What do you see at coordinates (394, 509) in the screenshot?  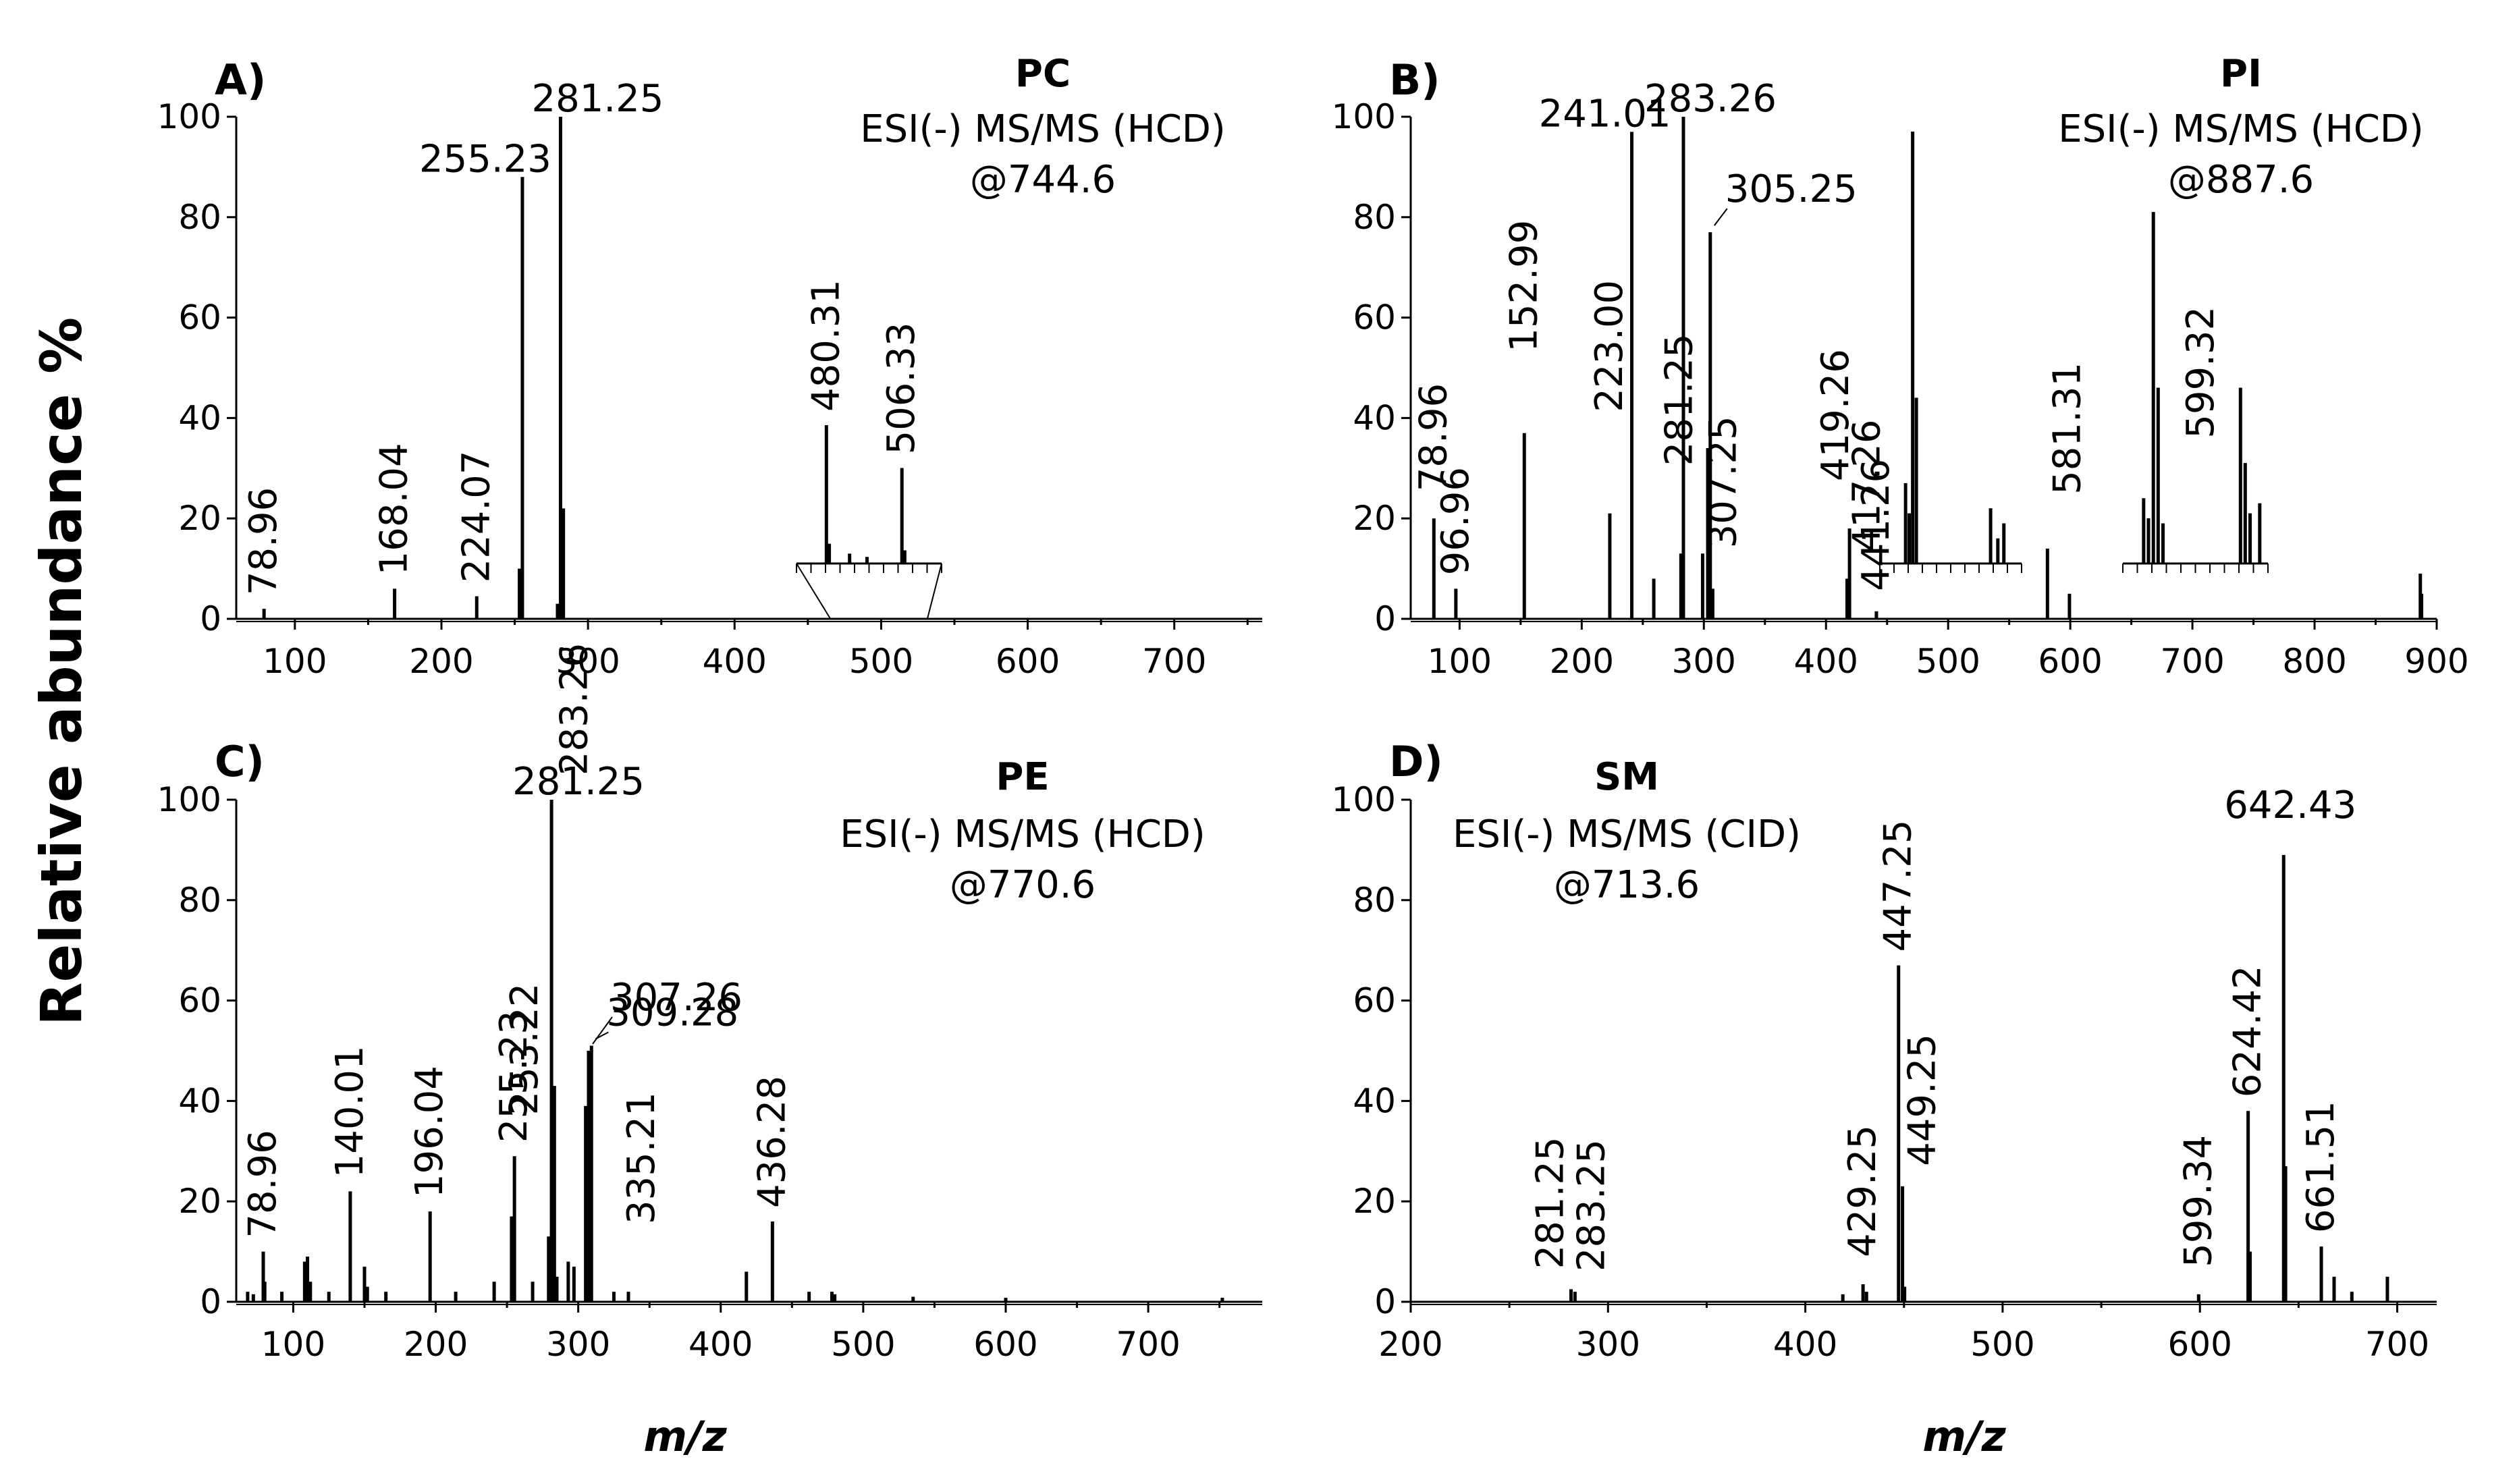 I see `peak-label: 168.04` at bounding box center [394, 509].